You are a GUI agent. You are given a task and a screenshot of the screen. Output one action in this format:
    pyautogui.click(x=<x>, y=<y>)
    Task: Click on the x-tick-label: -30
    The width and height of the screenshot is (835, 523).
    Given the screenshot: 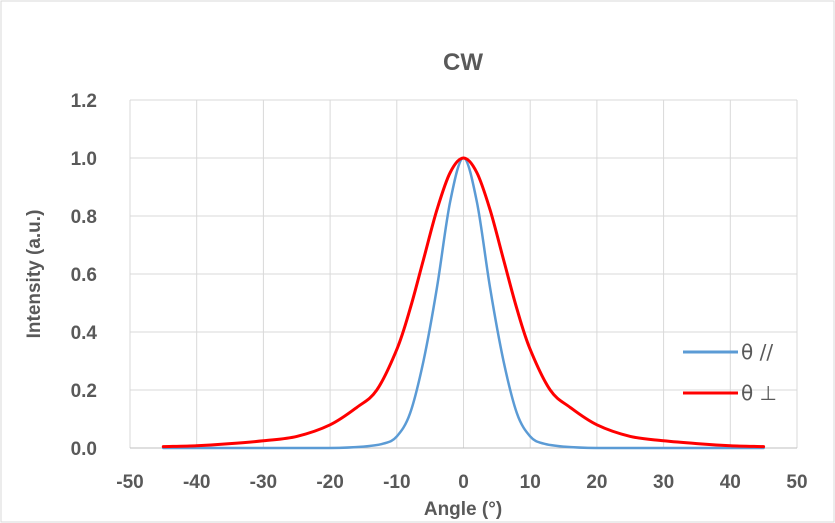 What is the action you would take?
    pyautogui.click(x=263, y=482)
    